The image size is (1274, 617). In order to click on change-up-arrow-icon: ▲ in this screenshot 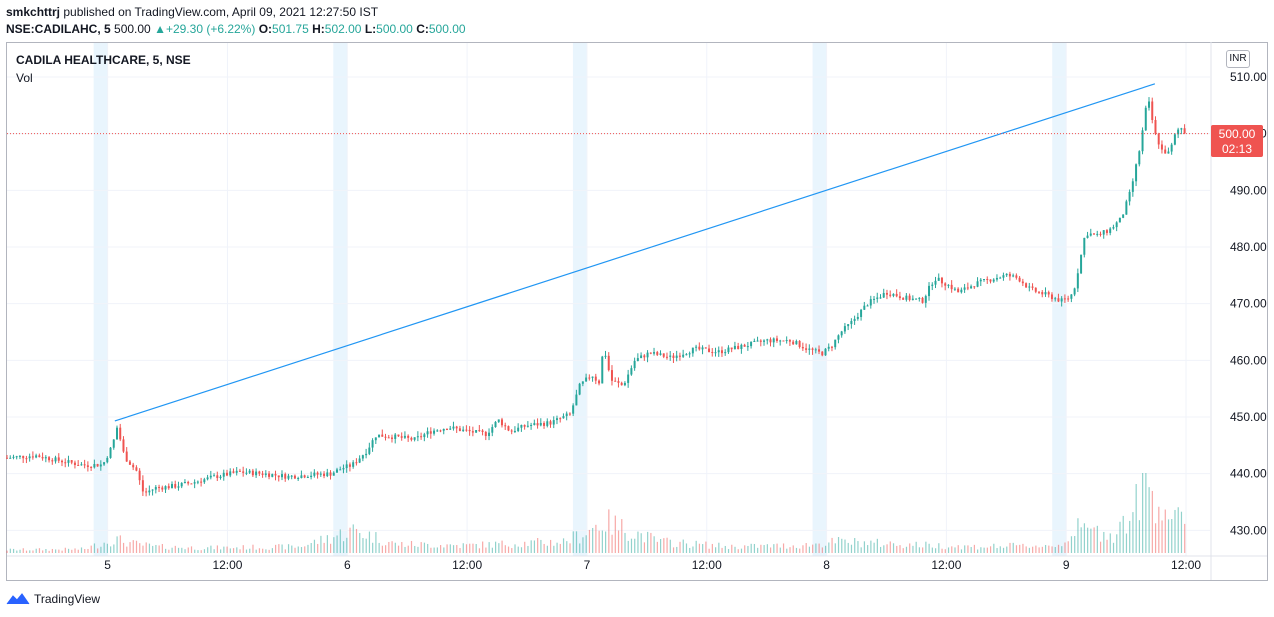, I will do `click(160, 29)`.